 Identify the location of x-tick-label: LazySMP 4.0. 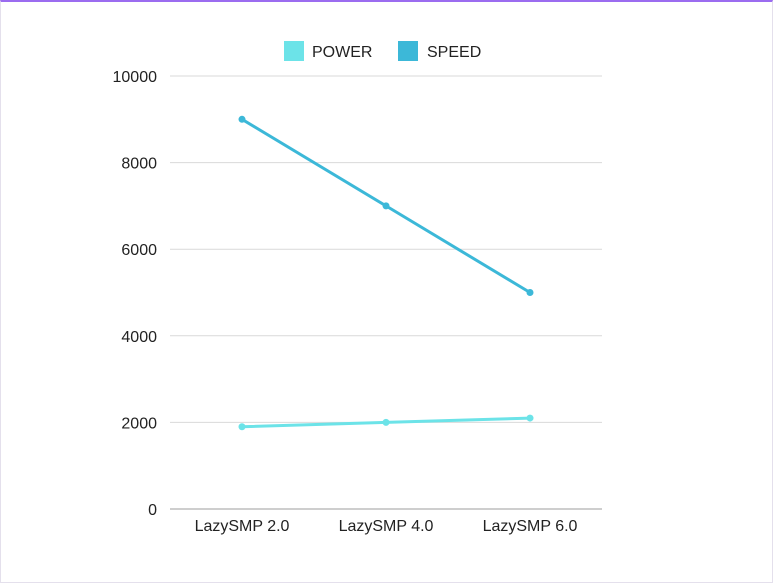
(386, 526).